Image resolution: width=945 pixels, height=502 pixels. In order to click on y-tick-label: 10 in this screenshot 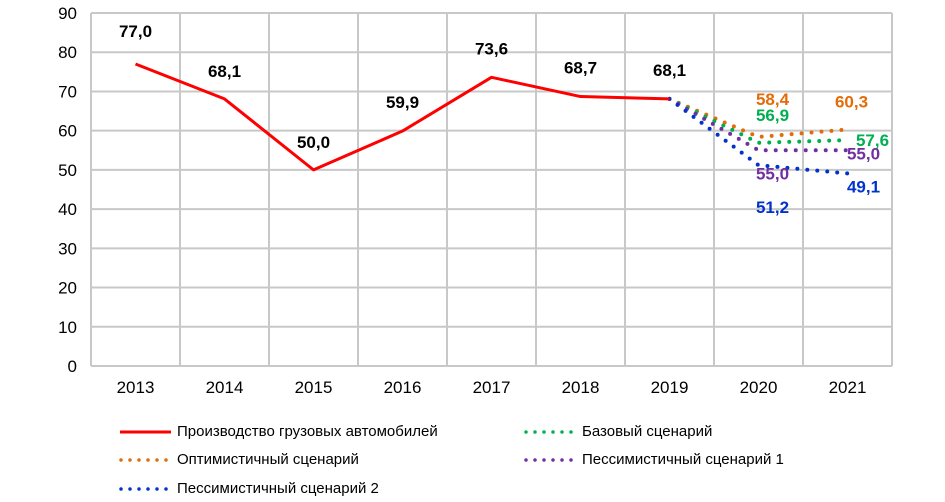, I will do `click(67, 327)`.